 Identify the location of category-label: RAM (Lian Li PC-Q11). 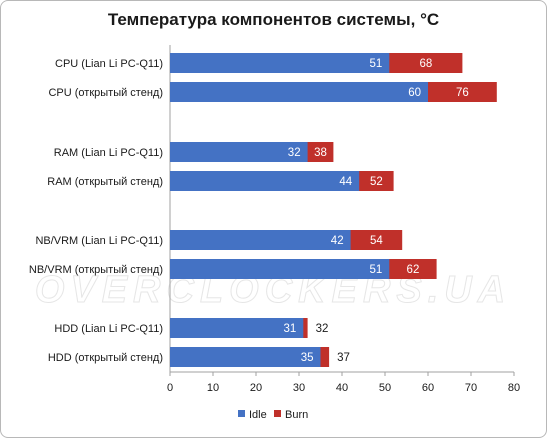
(108, 153).